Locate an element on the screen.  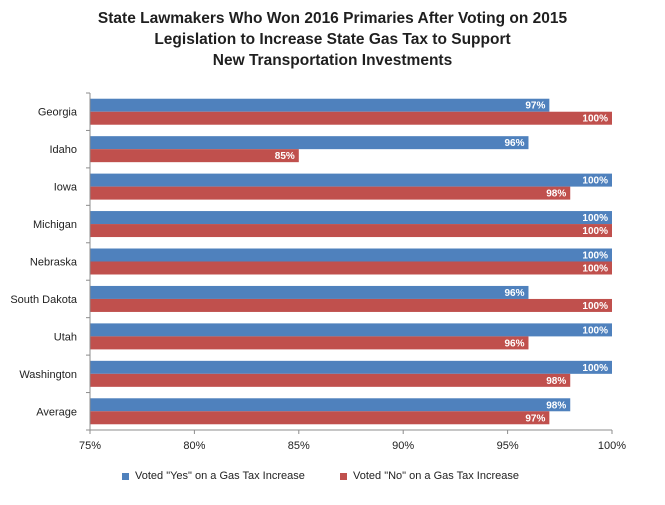
bar-no-georgia is located at coordinates (351, 118).